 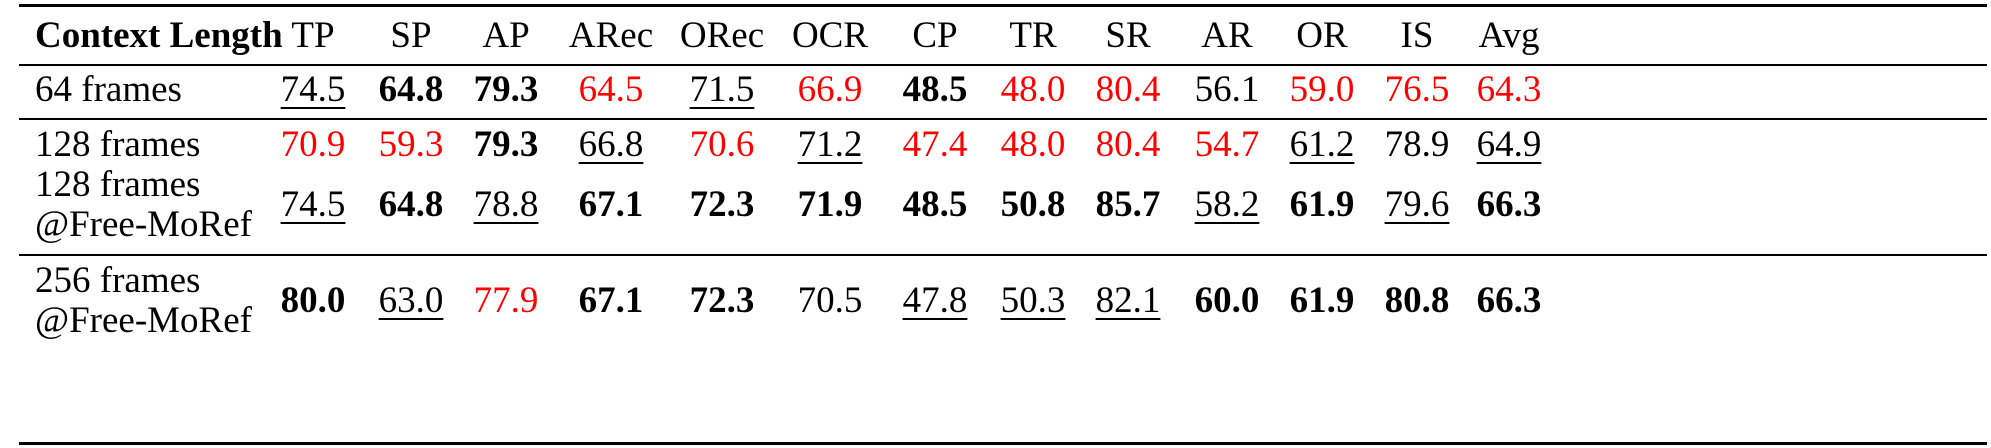 I want to click on cell-avg: 64.9, so click(x=1509, y=144).